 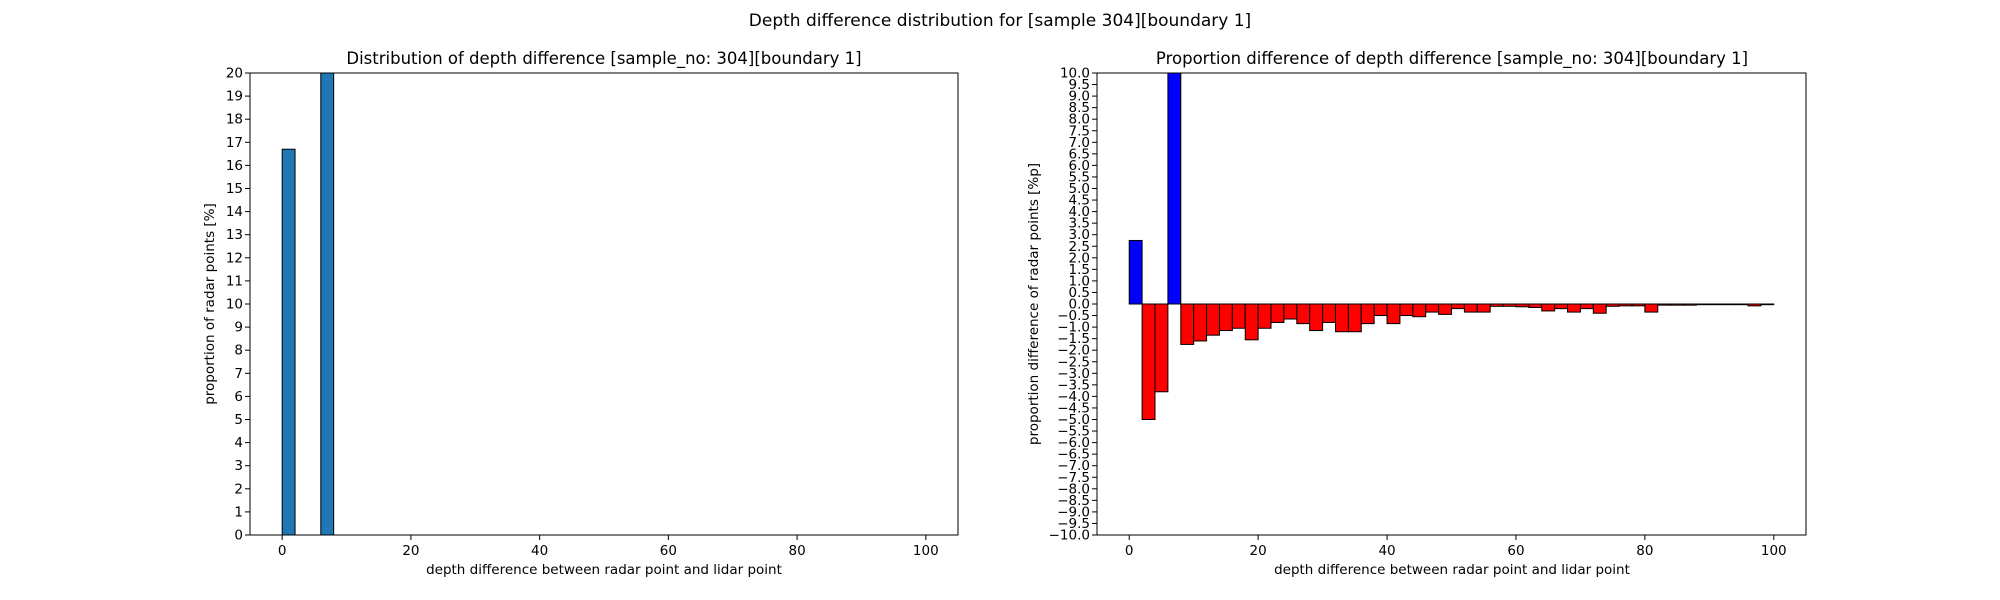 I want to click on left-chart-x-axis: 0 20 40 60 80 100, so click(x=608, y=547).